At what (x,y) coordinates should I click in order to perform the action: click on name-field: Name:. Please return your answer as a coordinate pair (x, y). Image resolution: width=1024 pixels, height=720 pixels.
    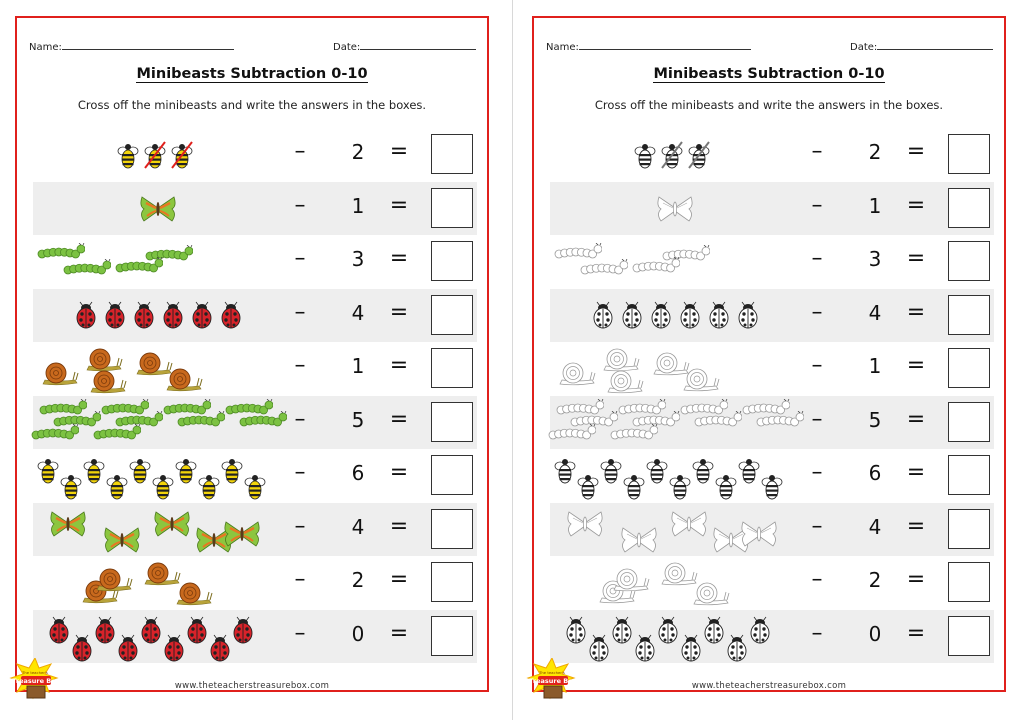
    Looking at the image, I should click on (131, 46).